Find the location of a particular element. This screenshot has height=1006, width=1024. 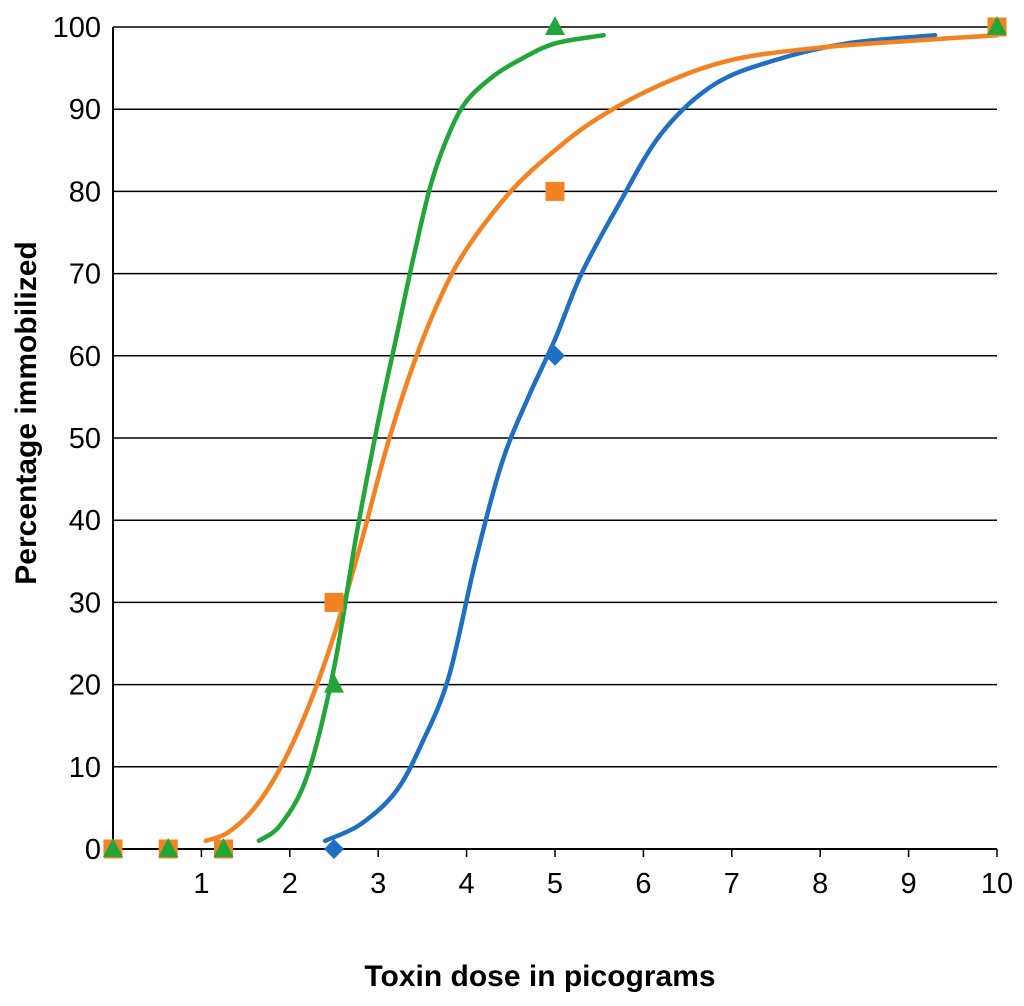

y-tick-label: 10 is located at coordinates (85, 768).